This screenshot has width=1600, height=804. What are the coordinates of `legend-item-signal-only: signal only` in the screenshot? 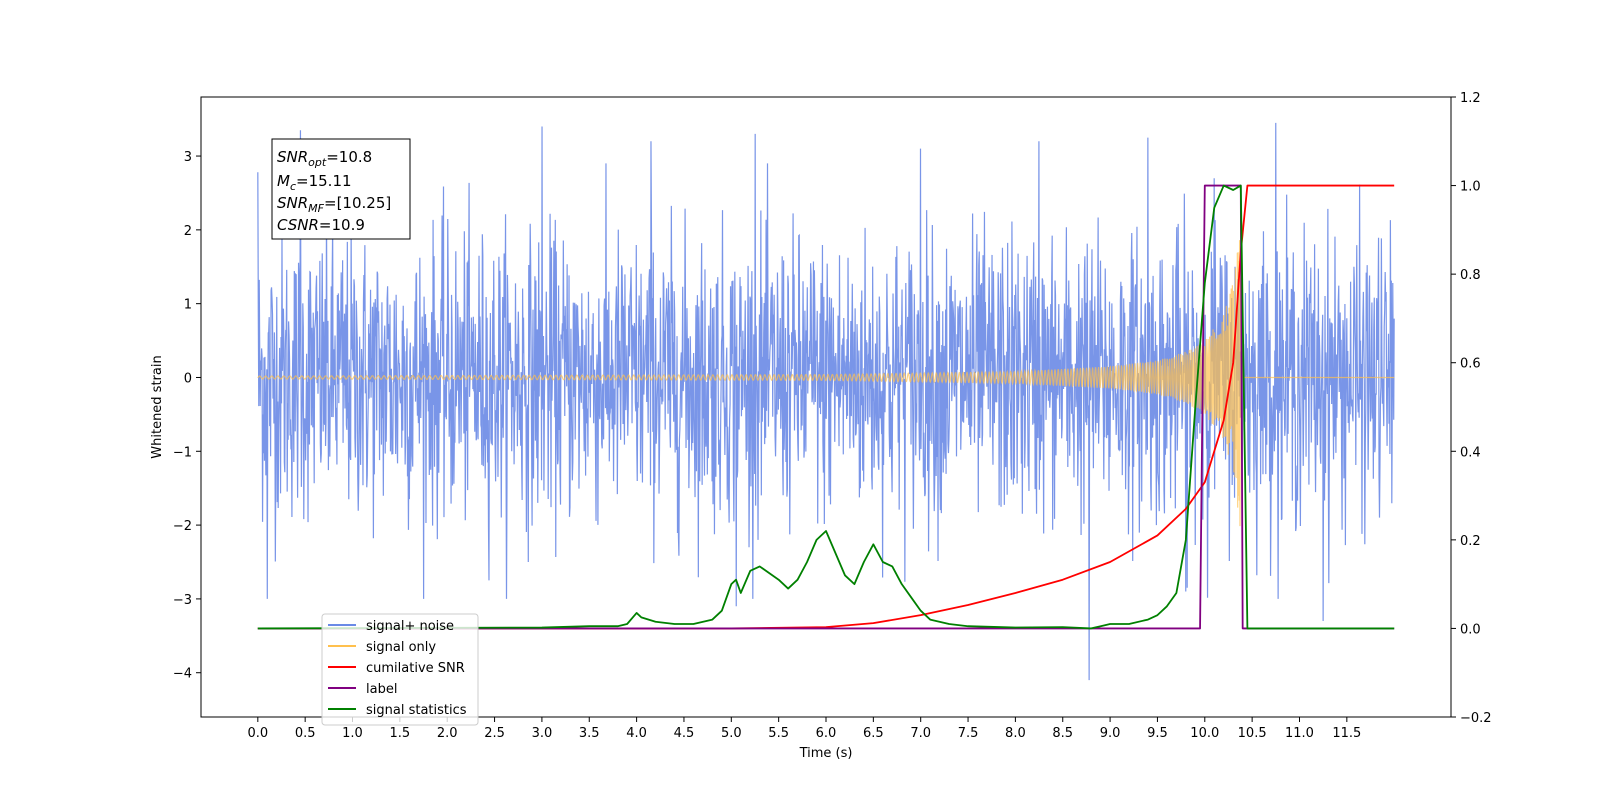 It's located at (382, 647).